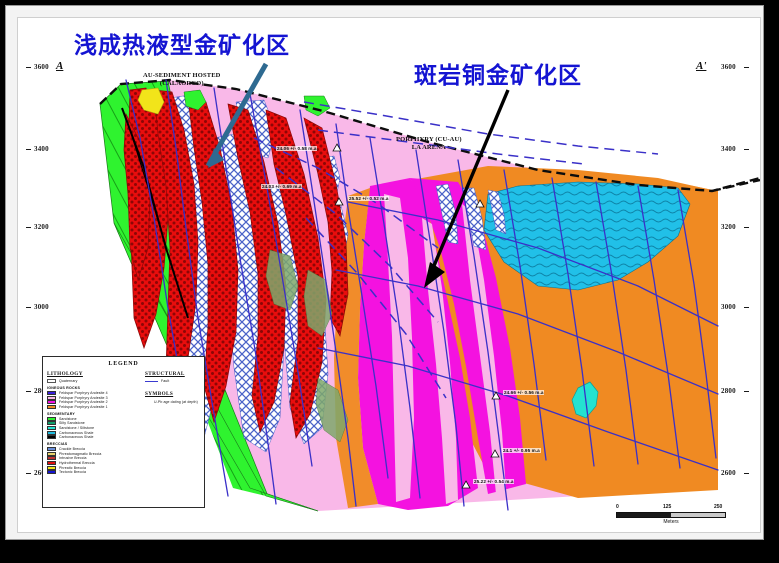 The image size is (779, 563). Describe the element at coordinates (93, 458) in the screenshot. I see `legend-item-bx-3: Intrusive Breccia` at that location.